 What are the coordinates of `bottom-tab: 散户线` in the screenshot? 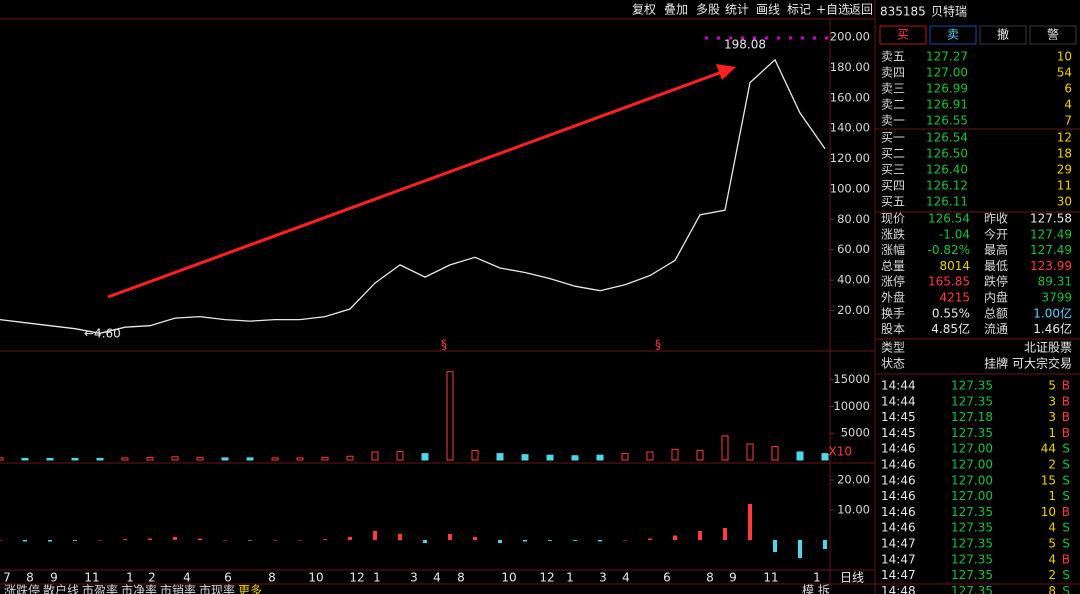 It's located at (61, 588).